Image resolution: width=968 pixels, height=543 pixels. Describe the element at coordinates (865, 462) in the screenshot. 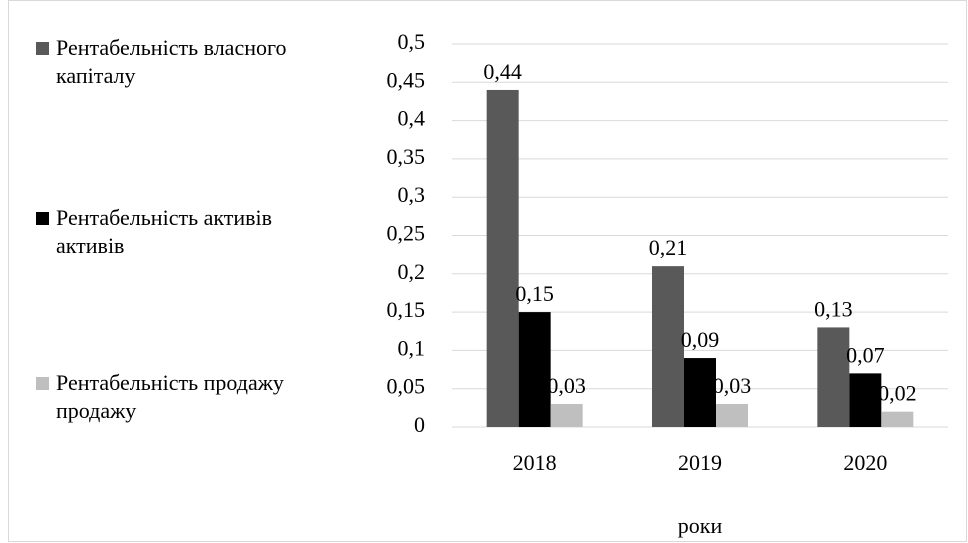

I see `x-tick-label: 2020` at that location.